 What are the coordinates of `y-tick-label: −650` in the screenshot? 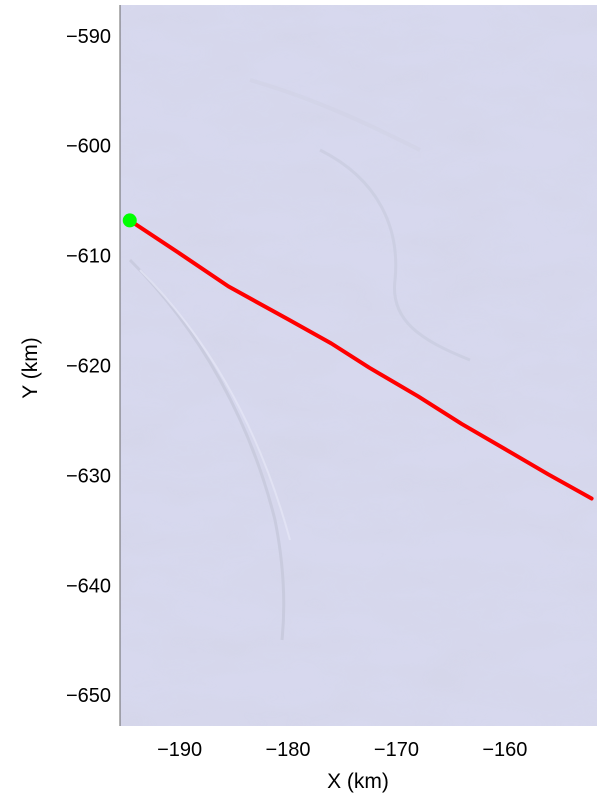 It's located at (88, 696).